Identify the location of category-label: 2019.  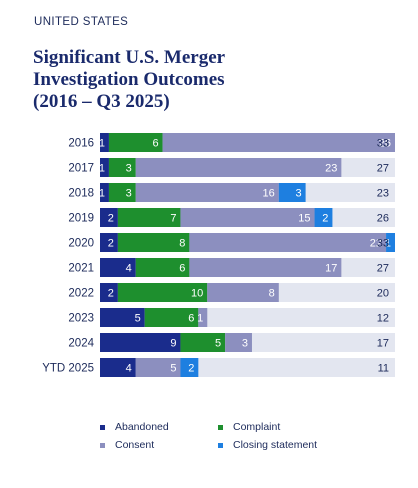
(81, 219).